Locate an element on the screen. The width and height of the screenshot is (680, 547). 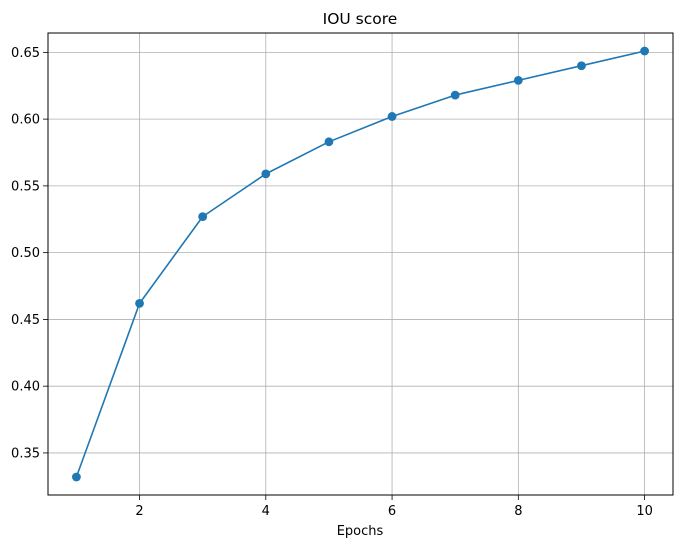
x-tick-label: 8 is located at coordinates (518, 511).